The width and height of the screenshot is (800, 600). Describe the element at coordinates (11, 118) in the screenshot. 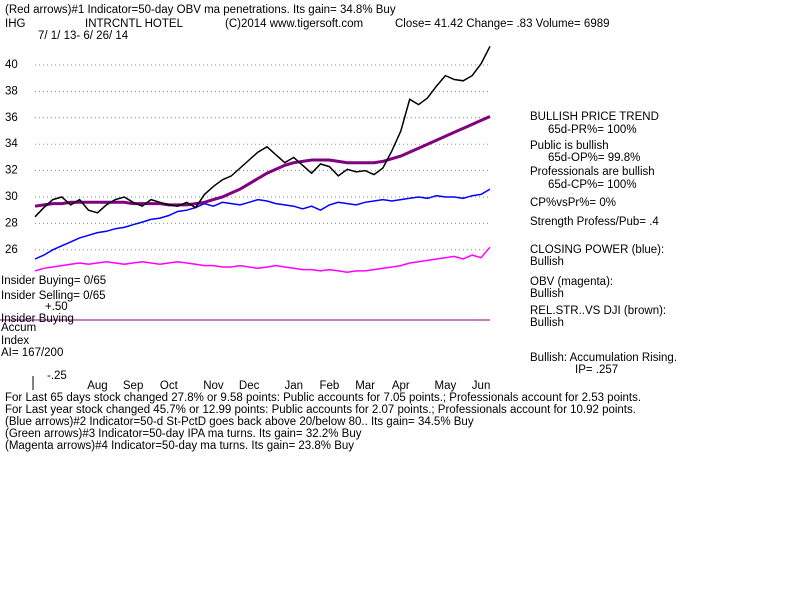

I see `y-tick-label: 36` at that location.